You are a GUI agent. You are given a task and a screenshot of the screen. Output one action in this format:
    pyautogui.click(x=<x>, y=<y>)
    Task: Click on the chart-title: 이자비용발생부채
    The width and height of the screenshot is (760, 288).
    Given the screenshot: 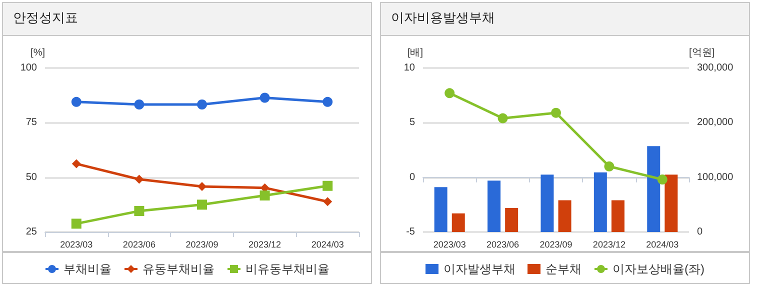 What is the action you would take?
    pyautogui.click(x=565, y=19)
    